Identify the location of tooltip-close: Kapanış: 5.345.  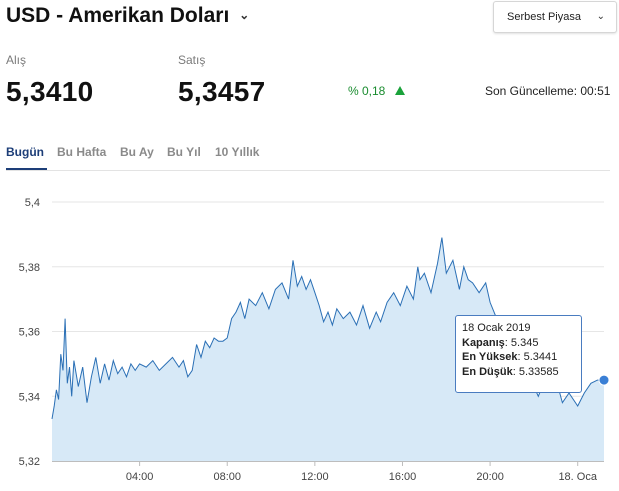
(500, 342).